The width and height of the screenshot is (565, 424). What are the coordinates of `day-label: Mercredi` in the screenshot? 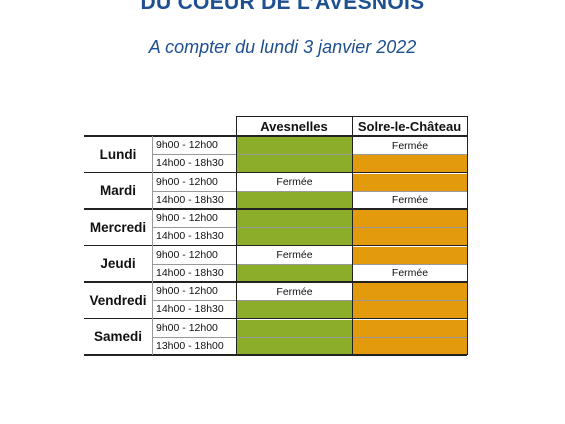 It's located at (118, 227).